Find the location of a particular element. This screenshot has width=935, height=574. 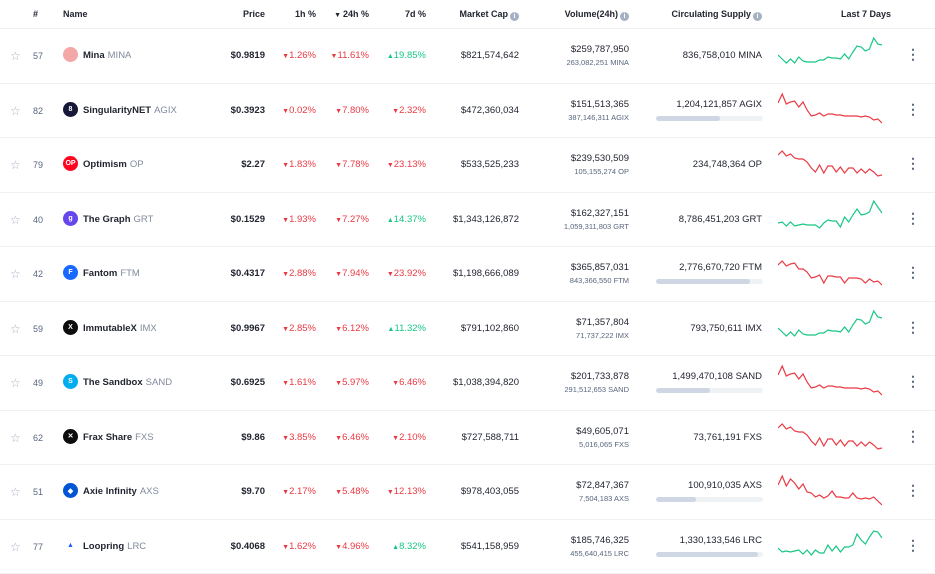

change-1h-value: 0.02% is located at coordinates (302, 110).